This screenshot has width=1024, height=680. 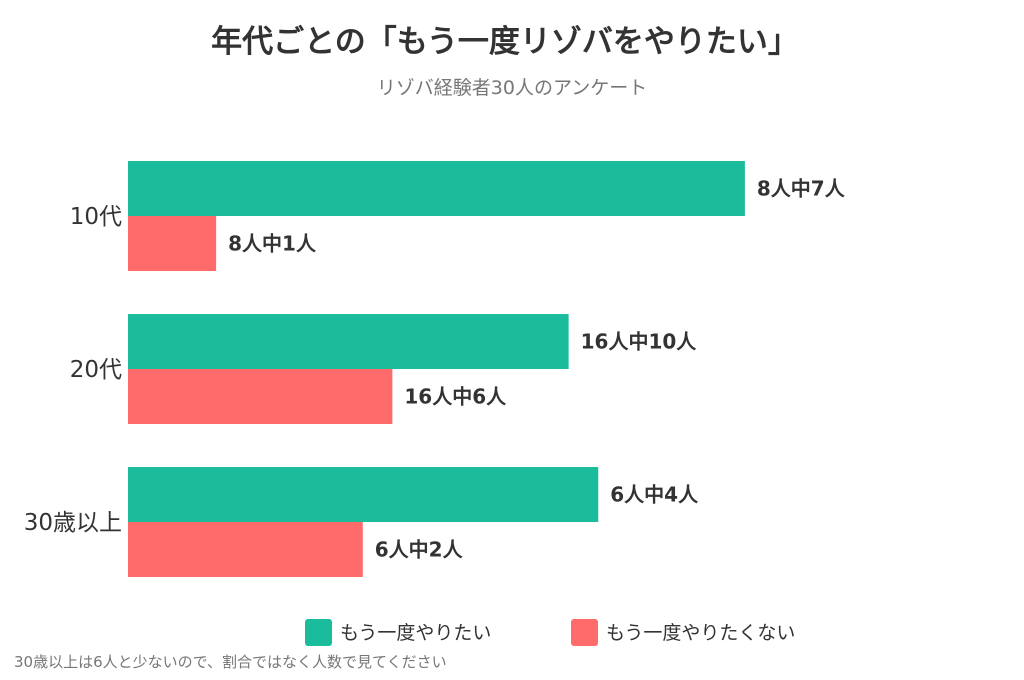 I want to click on bar-value-label: 8人中1人, so click(x=272, y=244).